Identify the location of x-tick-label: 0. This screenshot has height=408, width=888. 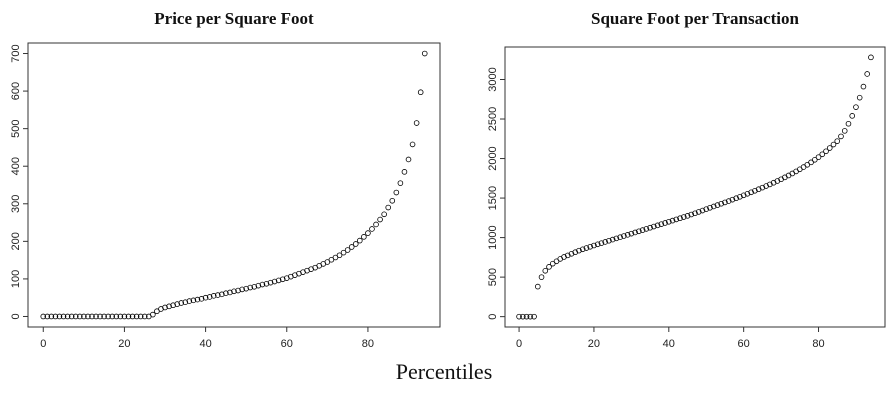
(519, 344).